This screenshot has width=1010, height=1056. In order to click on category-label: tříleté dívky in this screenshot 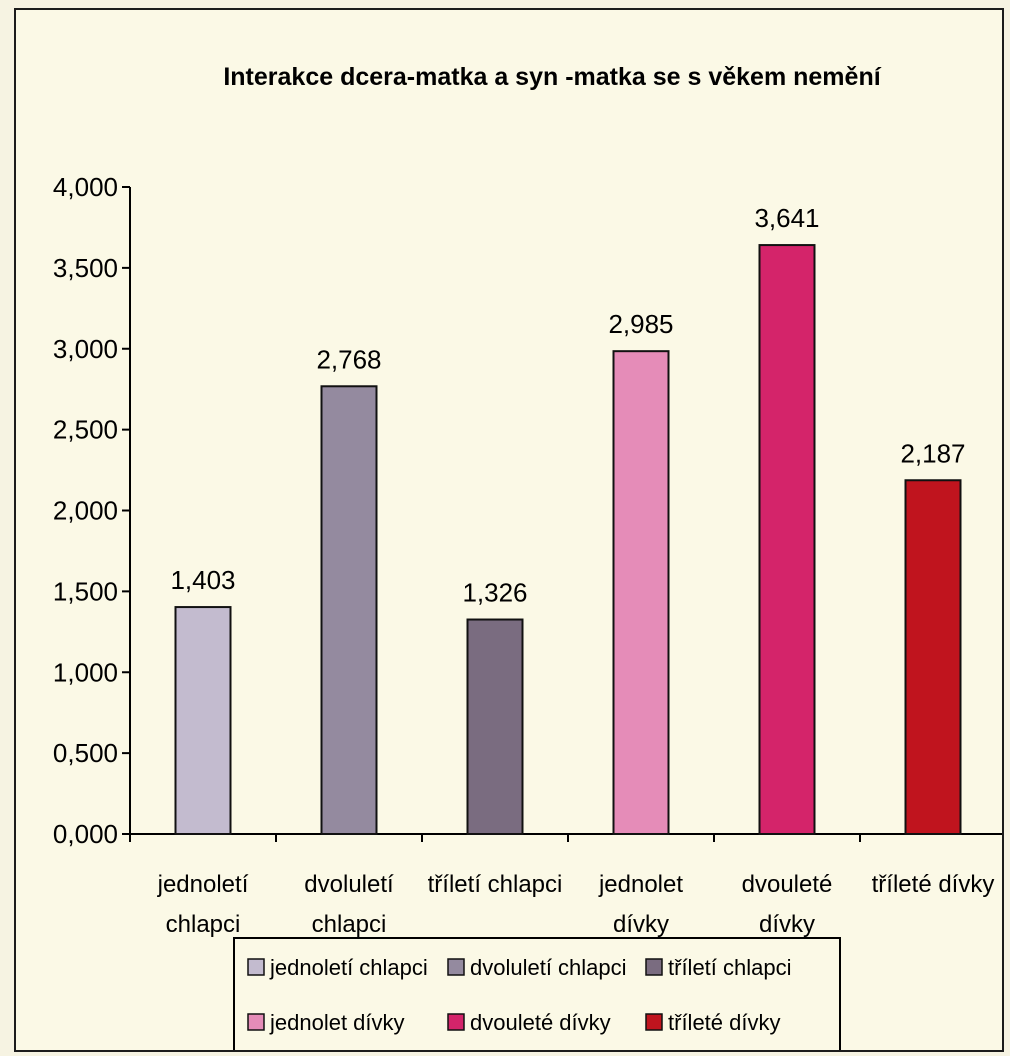, I will do `click(933, 884)`.